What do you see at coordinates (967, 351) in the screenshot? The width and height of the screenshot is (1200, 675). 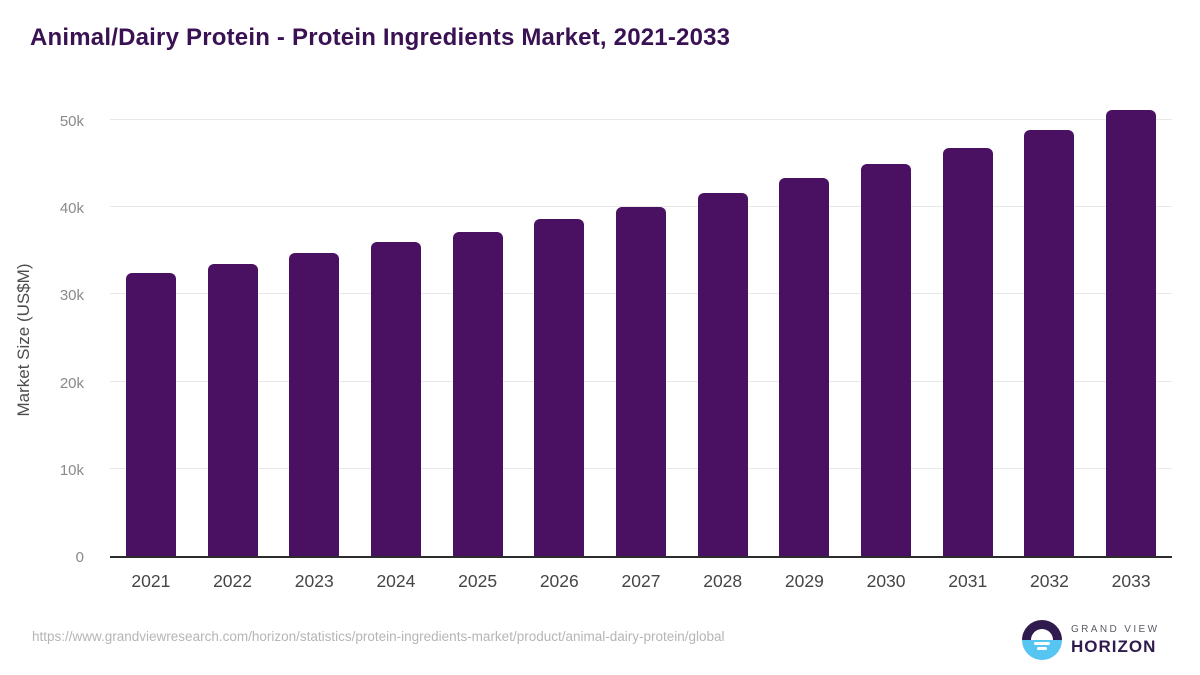 I see `bar-2031` at bounding box center [967, 351].